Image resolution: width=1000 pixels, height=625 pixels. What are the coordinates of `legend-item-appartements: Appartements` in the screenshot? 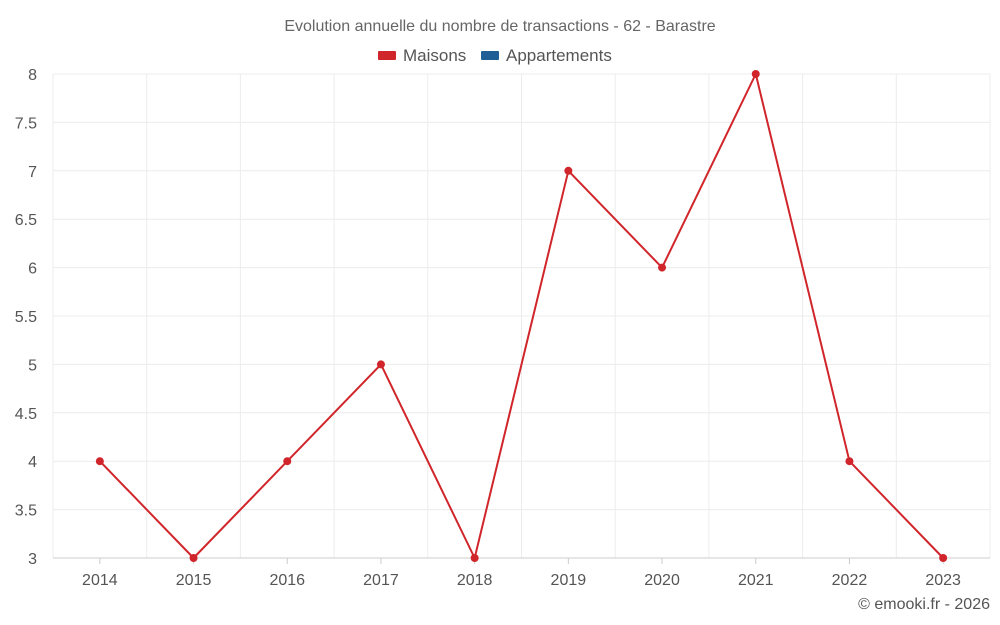 It's located at (546, 55).